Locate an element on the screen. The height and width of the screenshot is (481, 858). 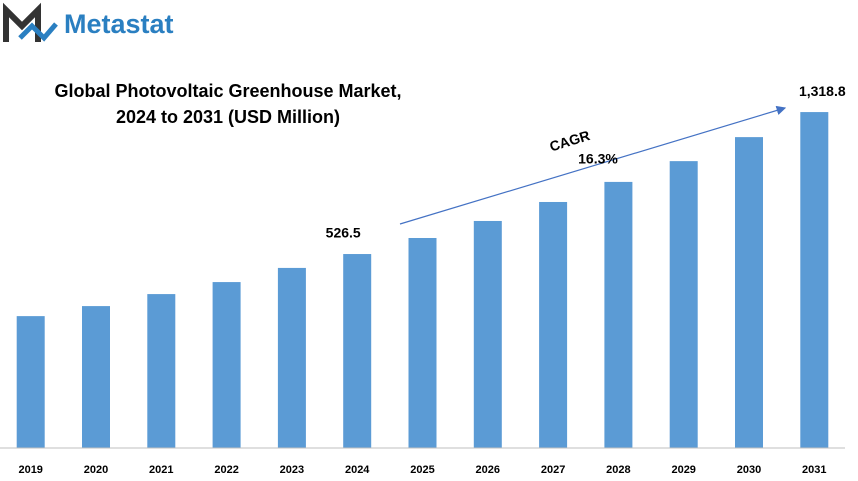
annotation: 16.3% is located at coordinates (598, 159).